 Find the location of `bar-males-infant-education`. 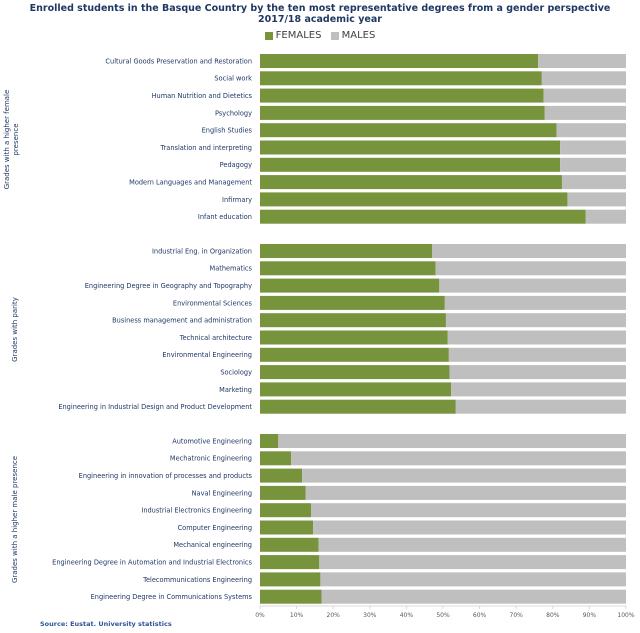

bar-males-infant-education is located at coordinates (605, 216).